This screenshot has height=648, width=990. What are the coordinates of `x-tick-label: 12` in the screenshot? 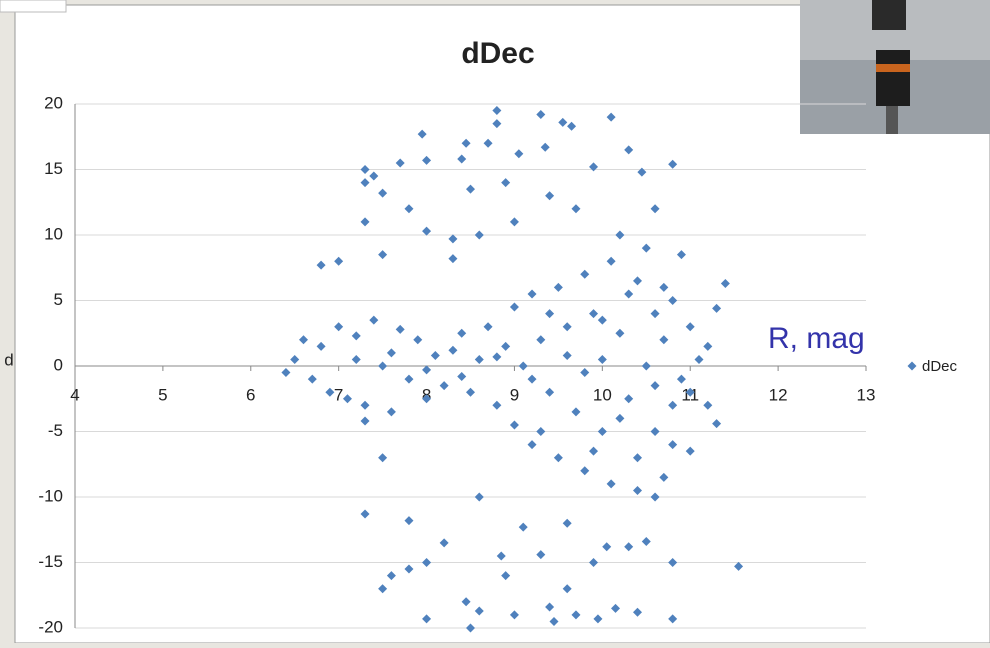 It's located at (778, 394).